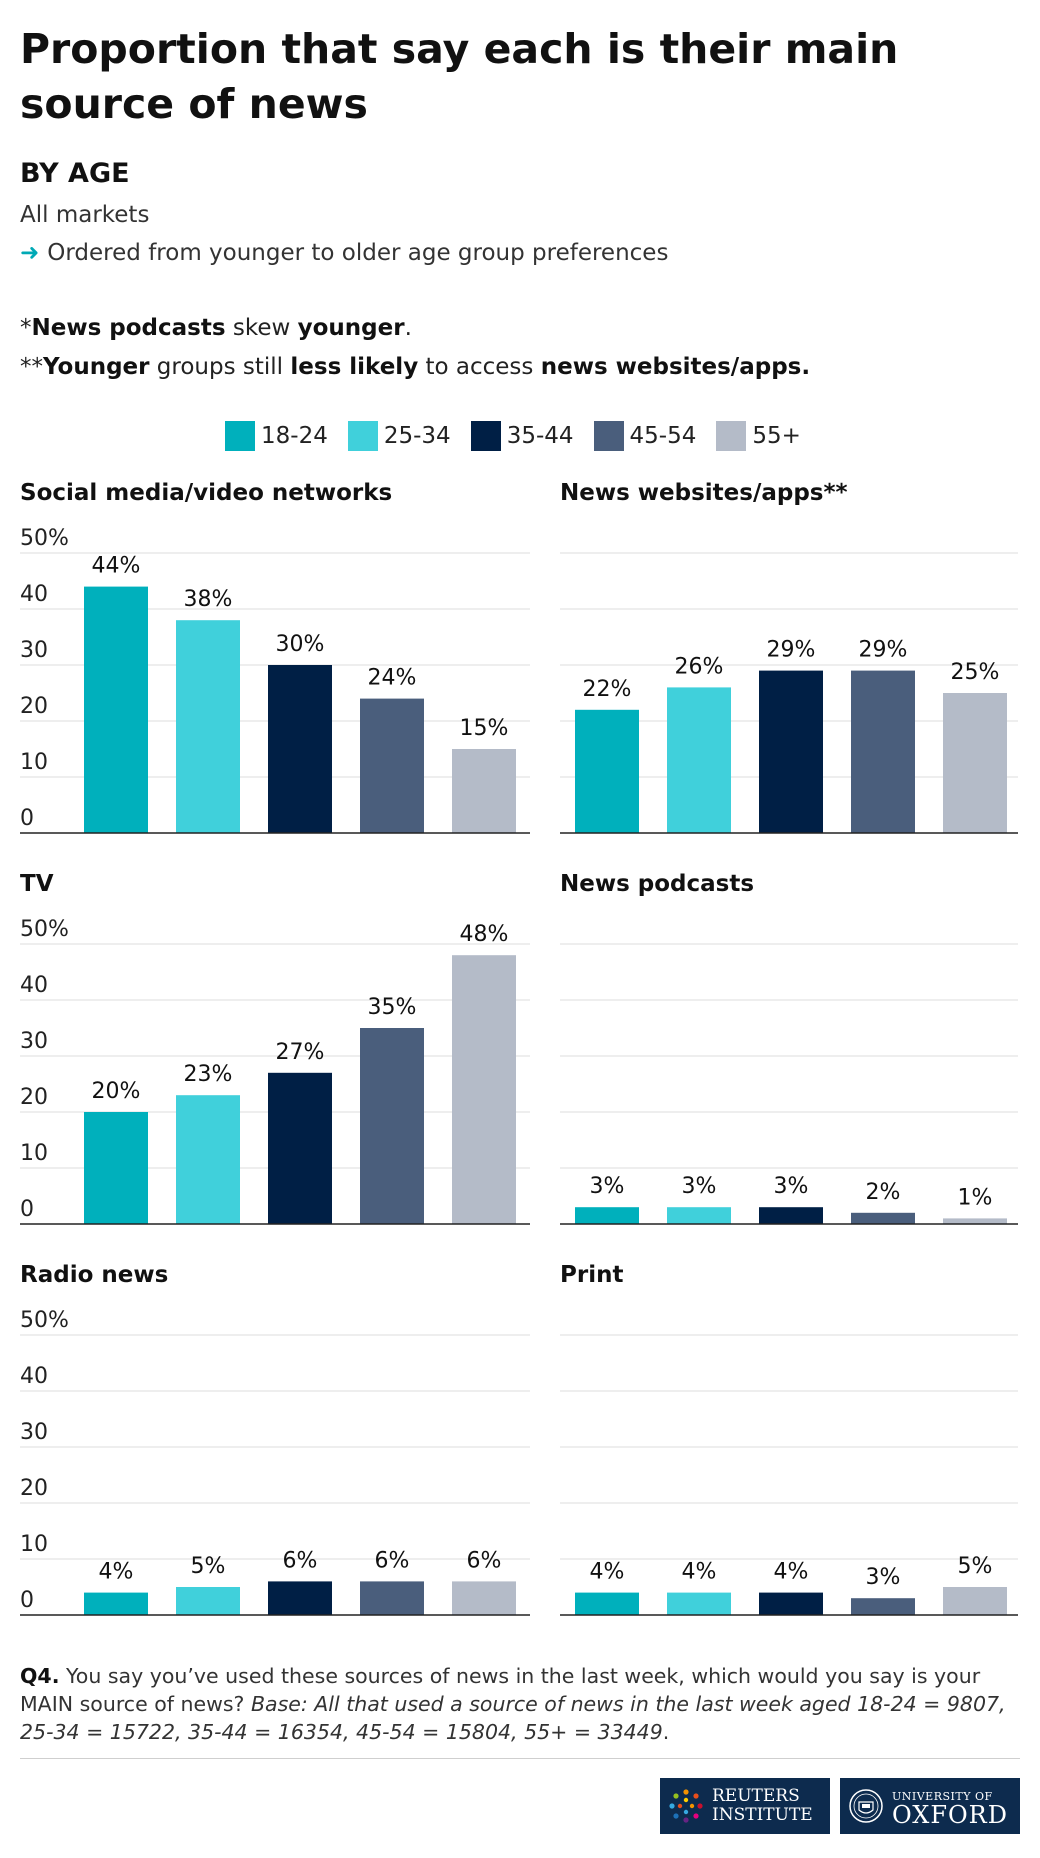  What do you see at coordinates (300, 1052) in the screenshot?
I see `data-label: 27%` at bounding box center [300, 1052].